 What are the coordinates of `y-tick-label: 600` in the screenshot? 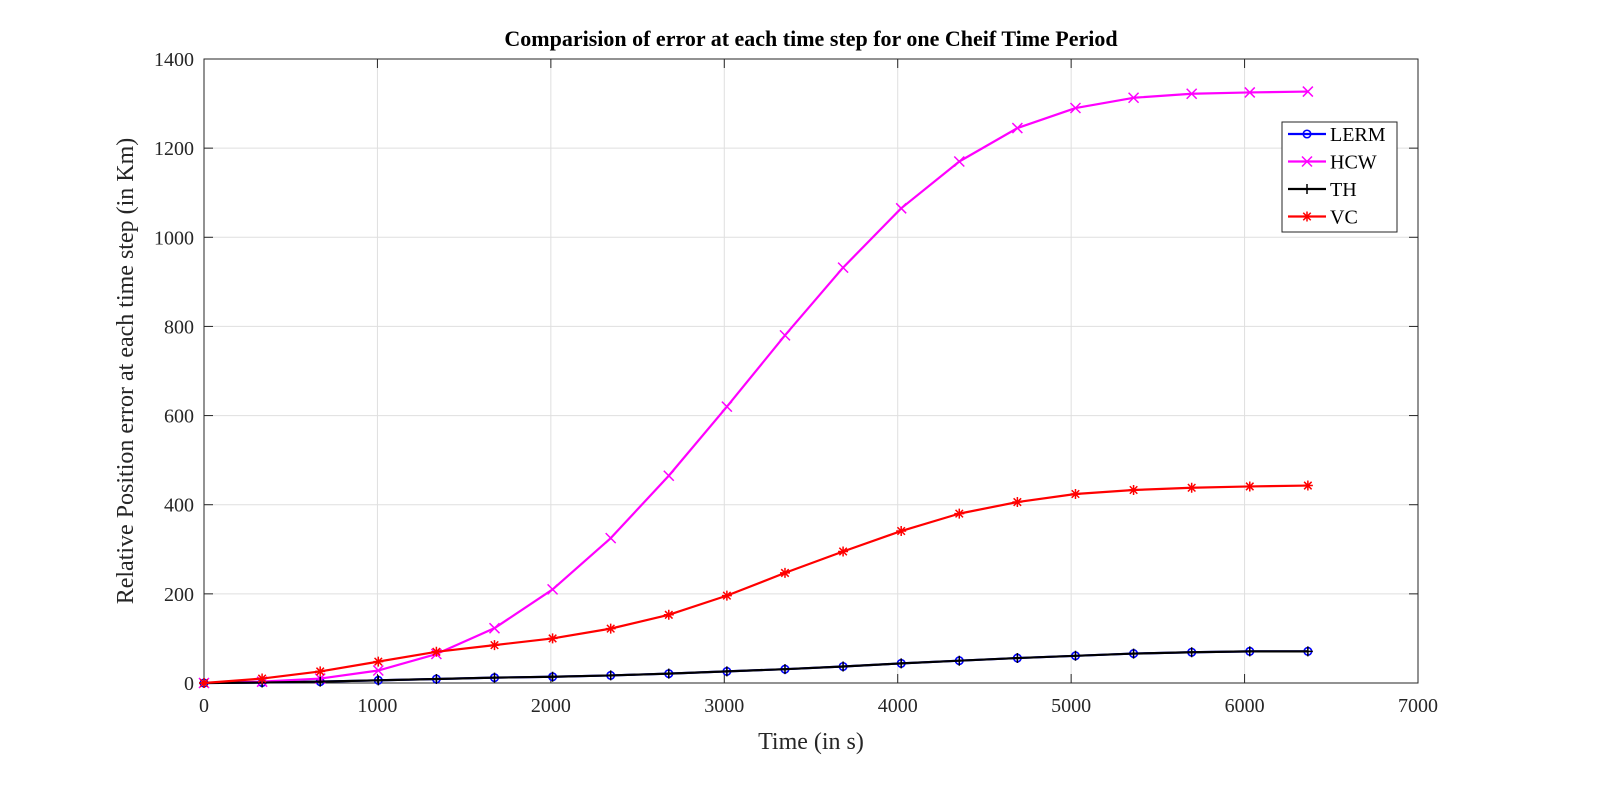 It's located at (179, 417).